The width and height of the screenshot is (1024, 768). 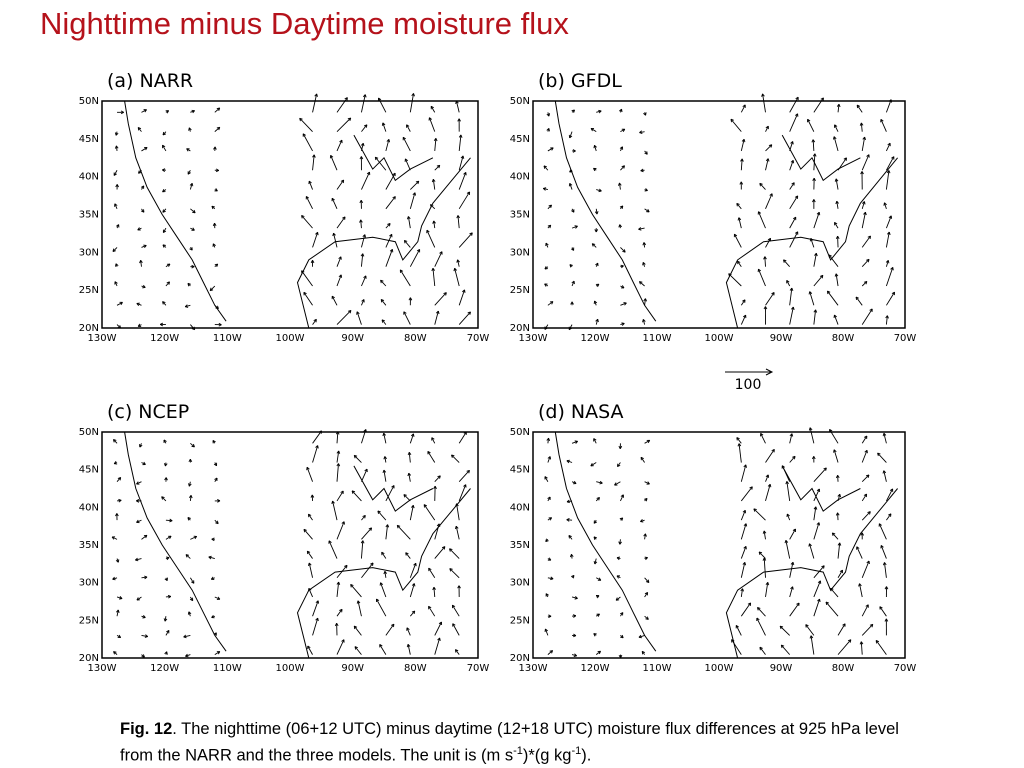 What do you see at coordinates (719, 668) in the screenshot?
I see `lon-label: 100W` at bounding box center [719, 668].